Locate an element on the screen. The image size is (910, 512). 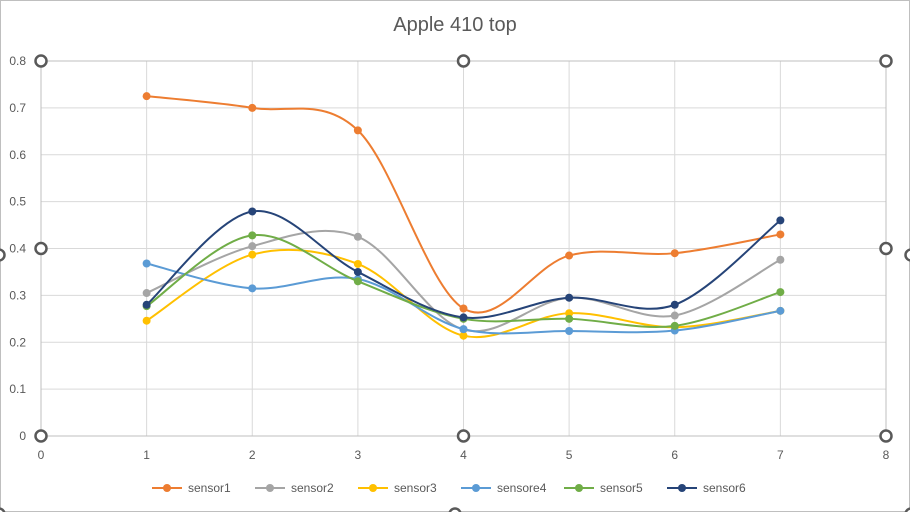
legend-label-sensor3: sensor3 is located at coordinates (415, 488).